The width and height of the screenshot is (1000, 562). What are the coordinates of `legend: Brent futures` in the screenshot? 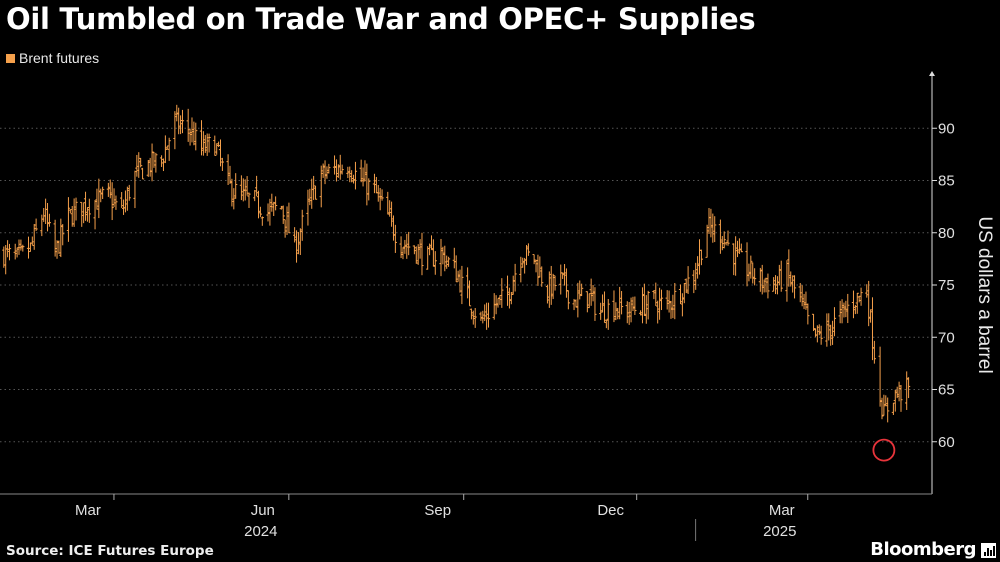 It's located at (52, 58).